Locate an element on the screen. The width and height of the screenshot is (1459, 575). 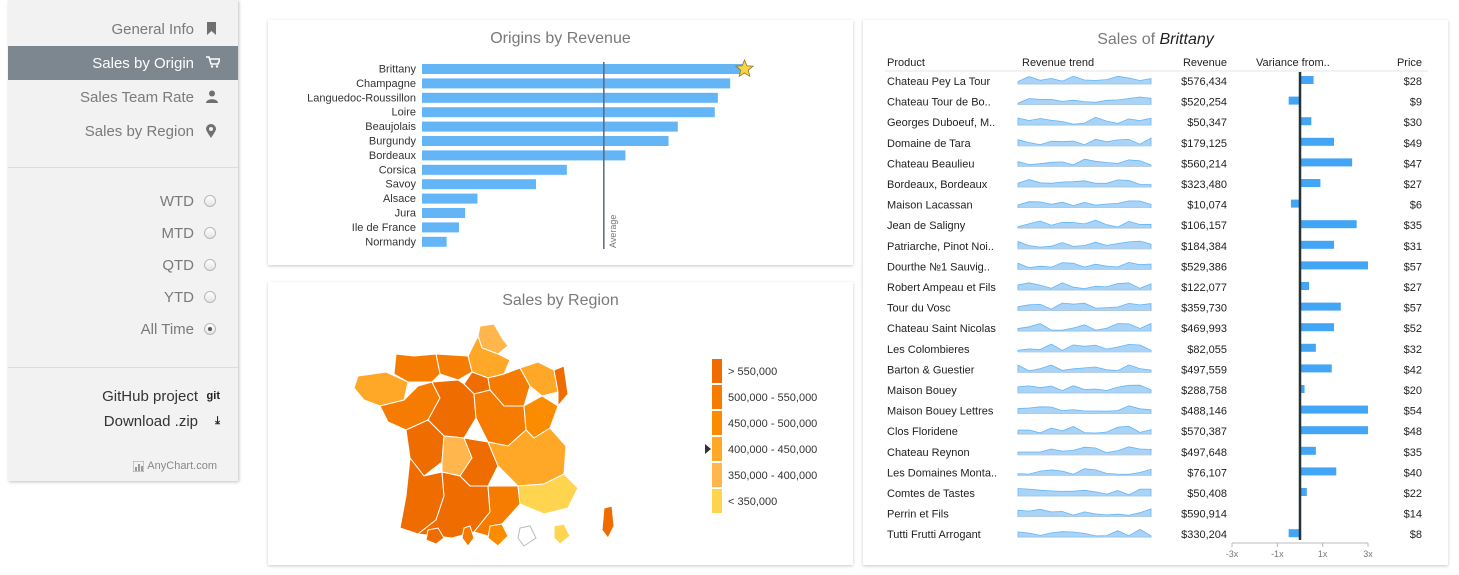
table-row: Maison Bouey Lettres $488,146 $54 is located at coordinates (1154, 411).